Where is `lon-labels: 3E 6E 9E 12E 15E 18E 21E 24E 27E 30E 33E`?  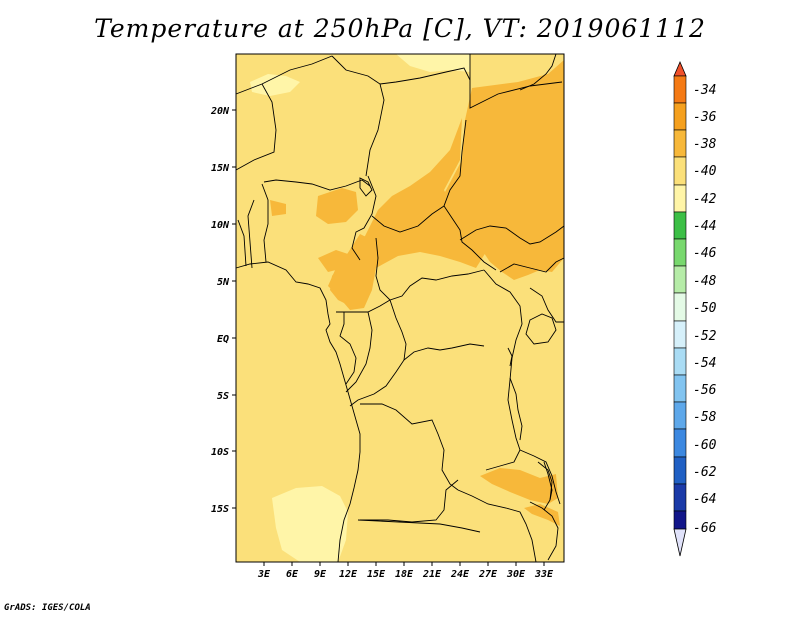 lon-labels: 3E 6E 9E 12E 15E 18E 21E 24E 27E 30E 33E is located at coordinates (405, 574).